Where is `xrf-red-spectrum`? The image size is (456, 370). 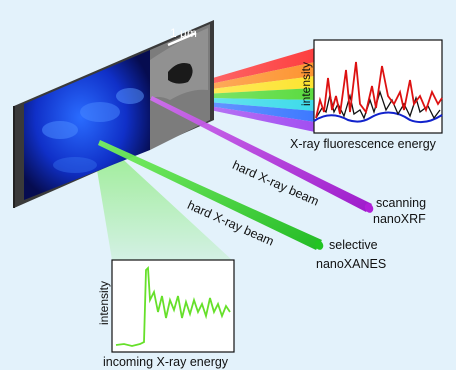 xrf-red-spectrum is located at coordinates (379, 90).